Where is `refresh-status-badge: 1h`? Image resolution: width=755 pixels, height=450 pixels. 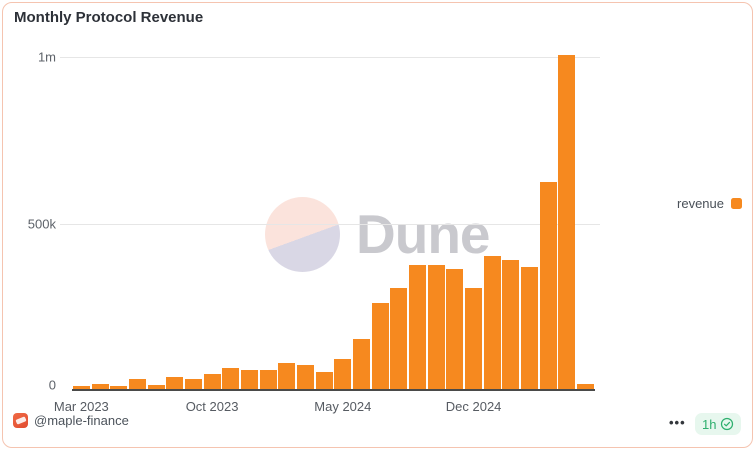 refresh-status-badge: 1h is located at coordinates (718, 424).